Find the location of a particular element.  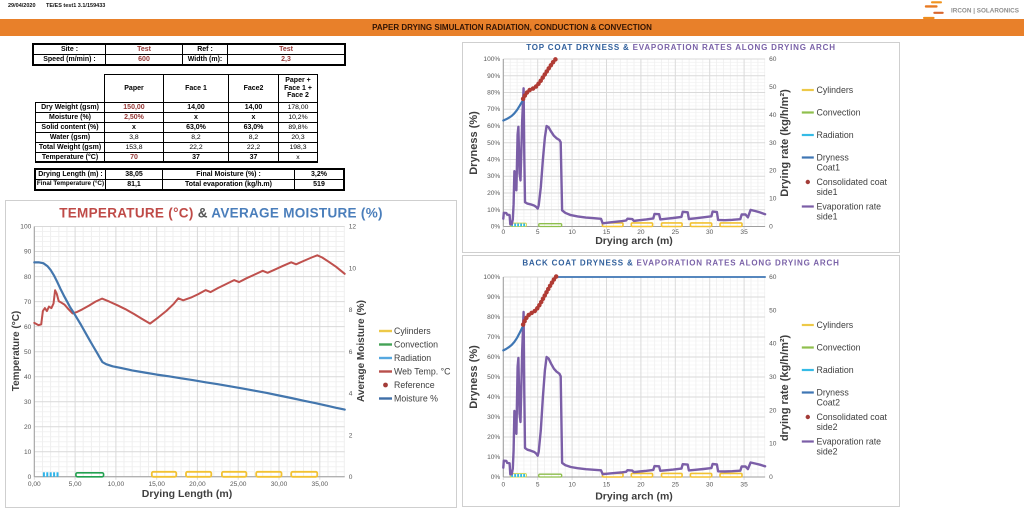

svg-text: 10,00 is located at coordinates (116, 484).